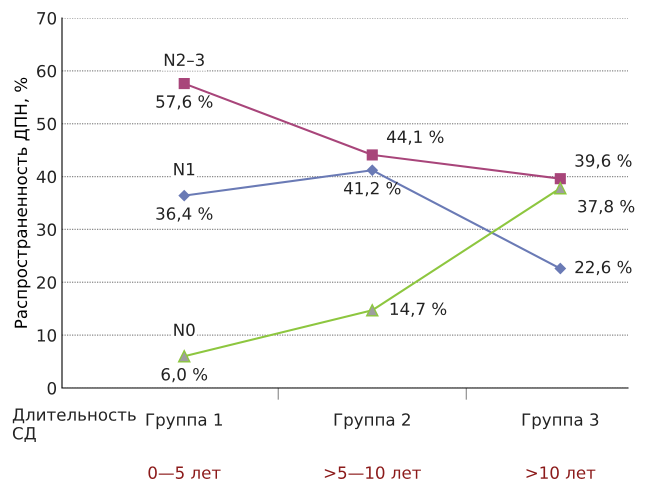 The image size is (657, 488). Describe the element at coordinates (184, 472) in the screenshot. I see `text: 0—5 лет` at that location.